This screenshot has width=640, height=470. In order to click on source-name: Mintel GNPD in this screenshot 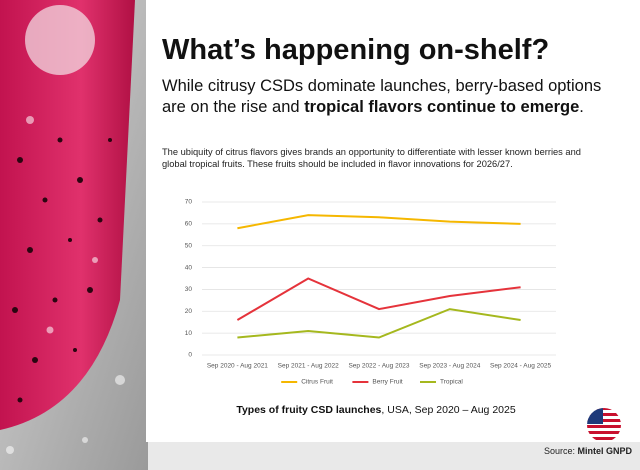, I will do `click(604, 451)`.